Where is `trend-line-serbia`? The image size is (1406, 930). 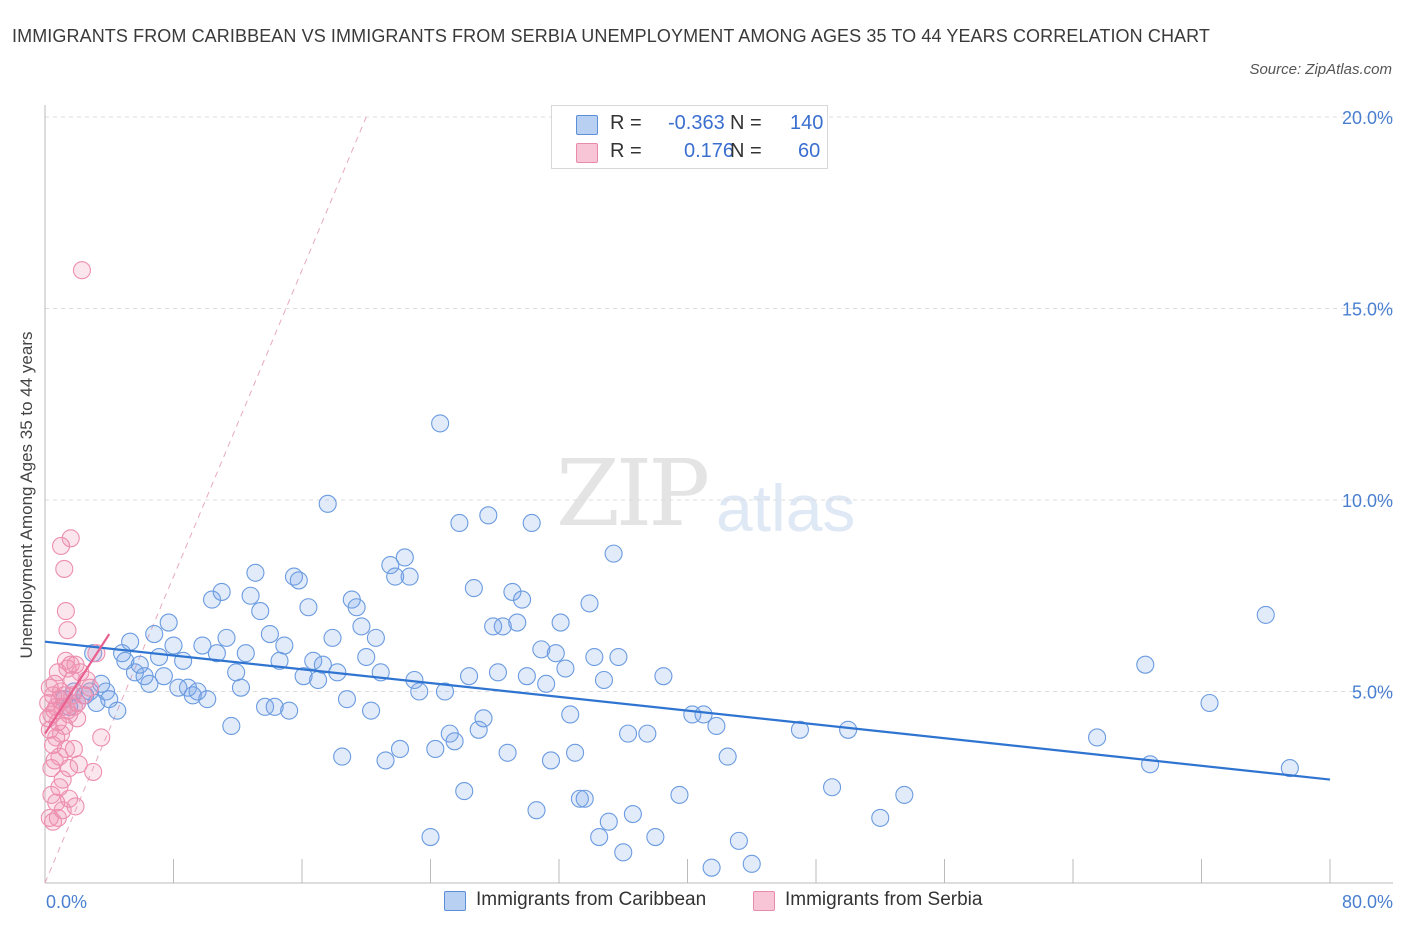
trend-line-serbia is located at coordinates (77, 684).